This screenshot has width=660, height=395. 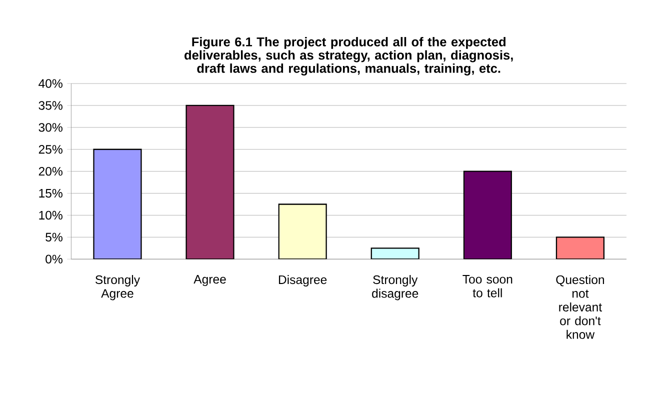 I want to click on x-tick-label: Too soon to tell, so click(x=487, y=286).